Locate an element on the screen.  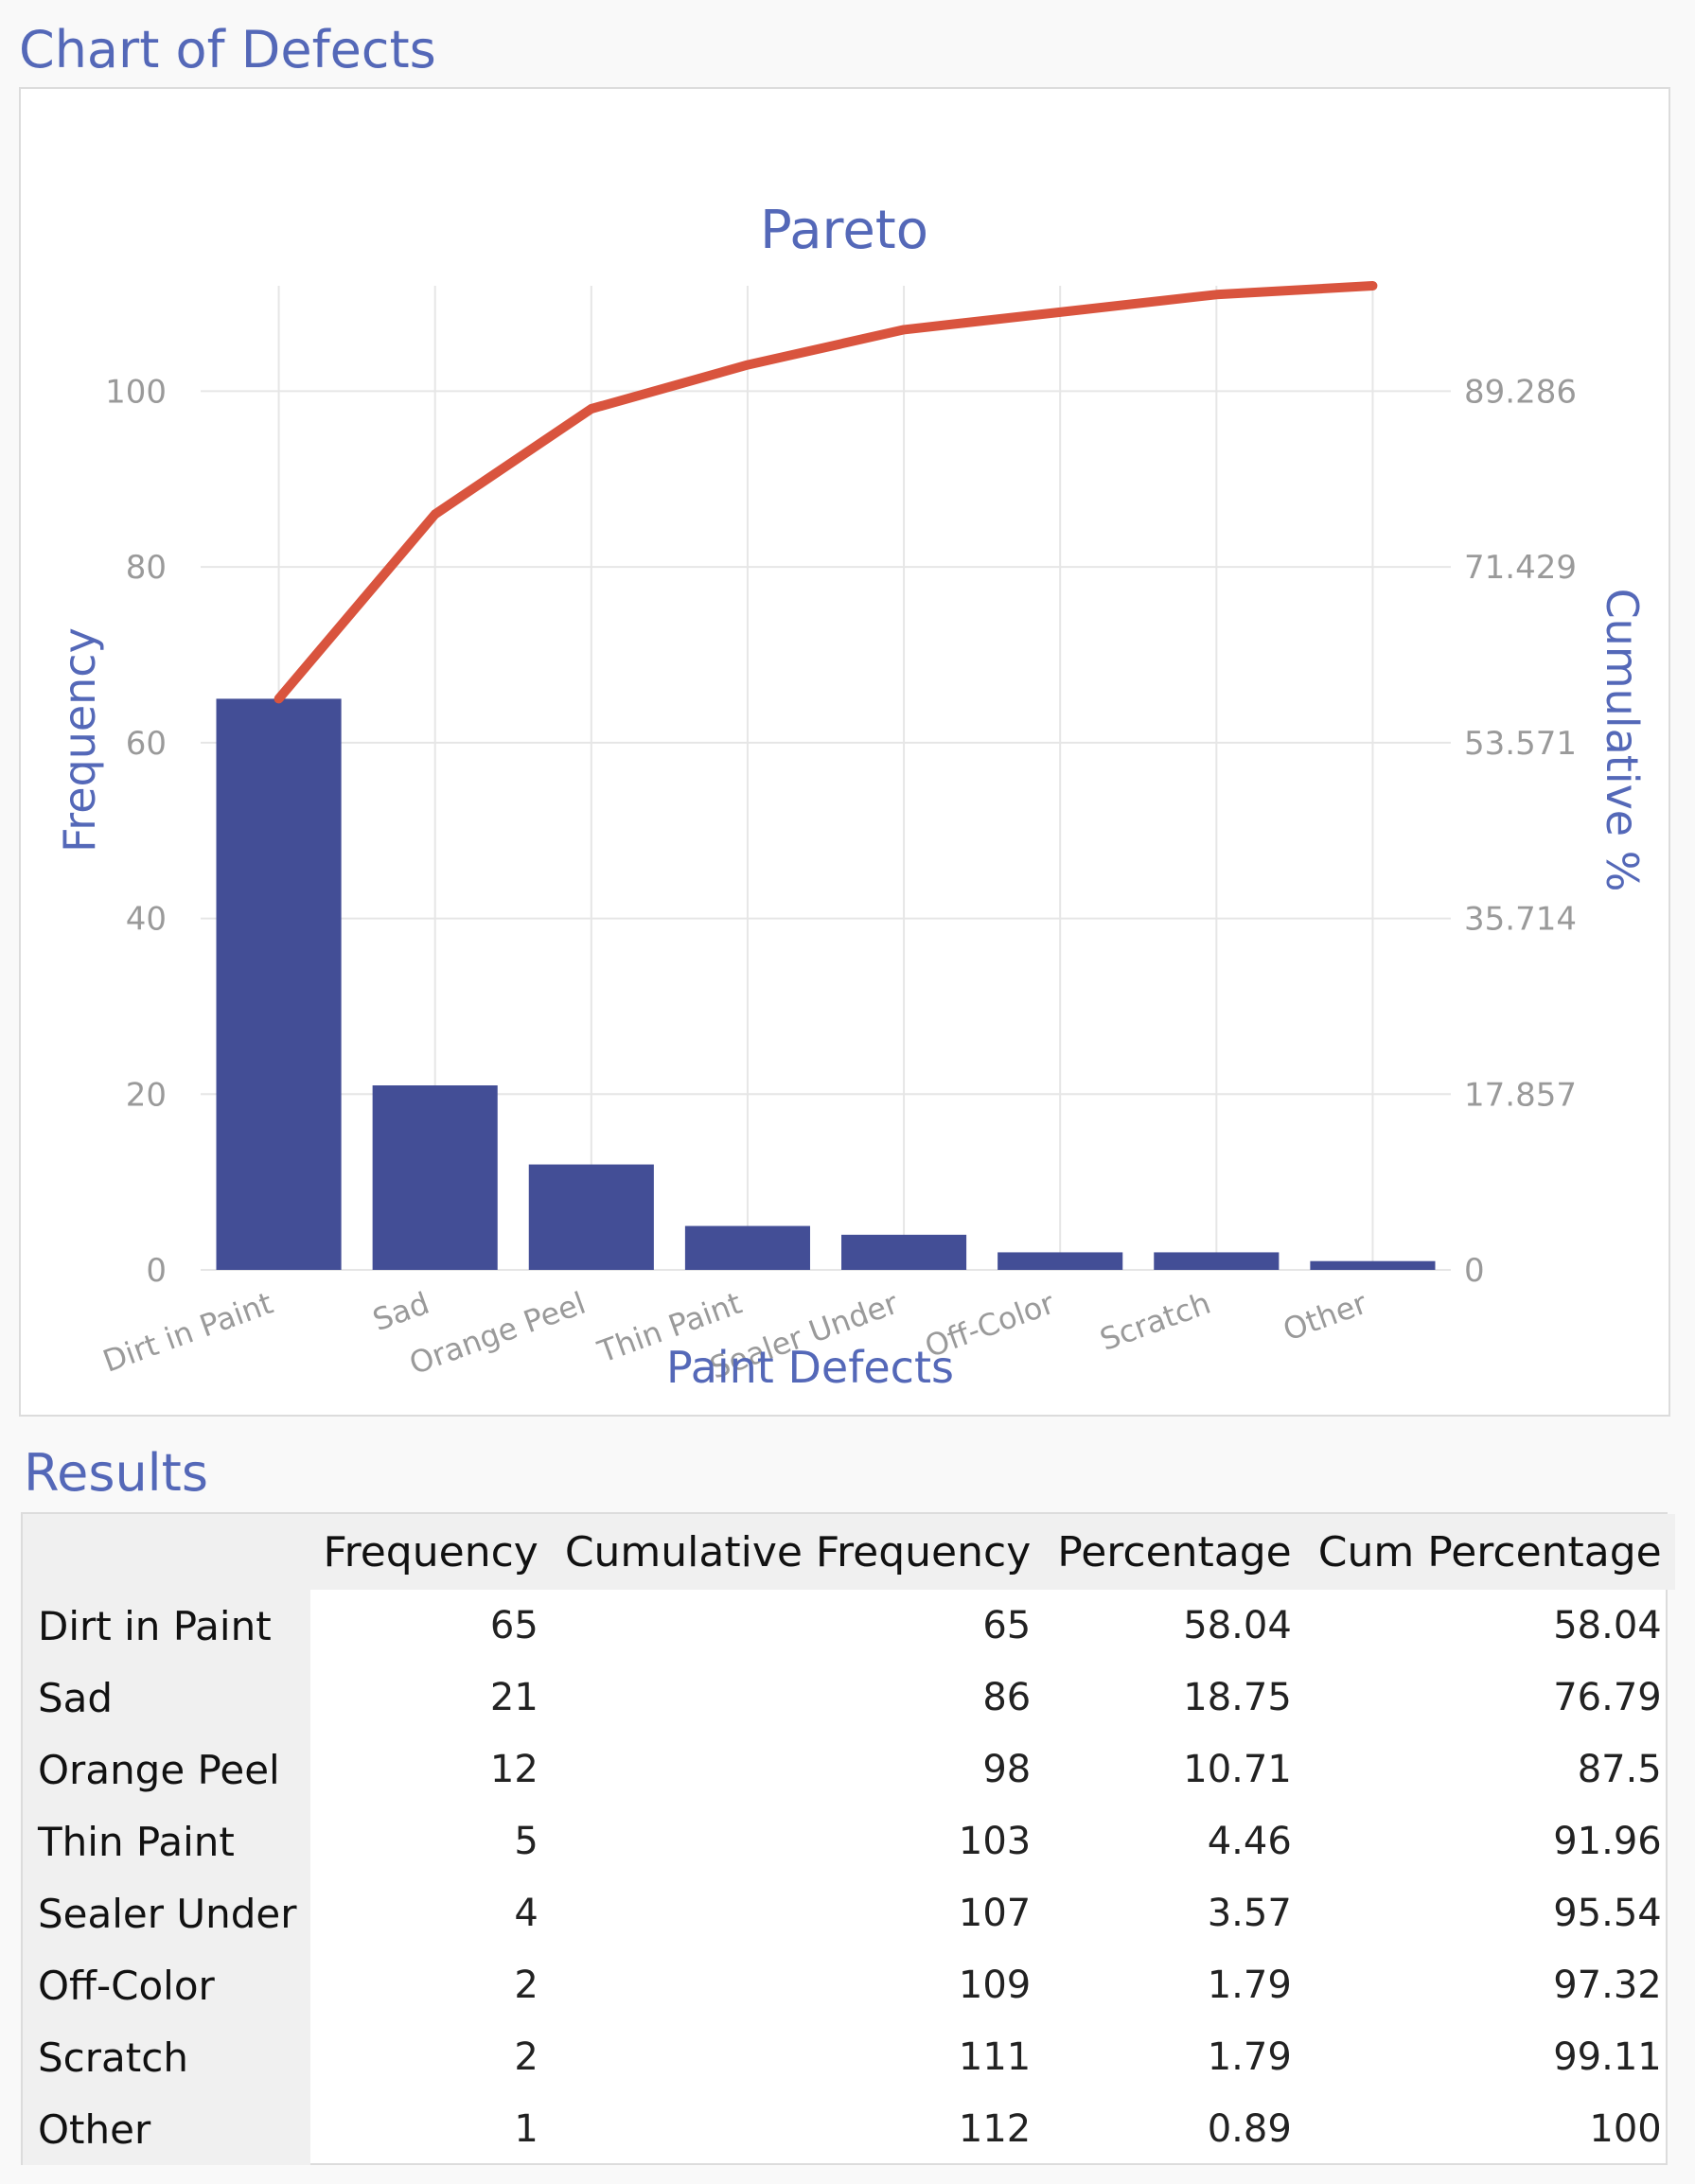
y-tick-label: 80 is located at coordinates (147, 568).